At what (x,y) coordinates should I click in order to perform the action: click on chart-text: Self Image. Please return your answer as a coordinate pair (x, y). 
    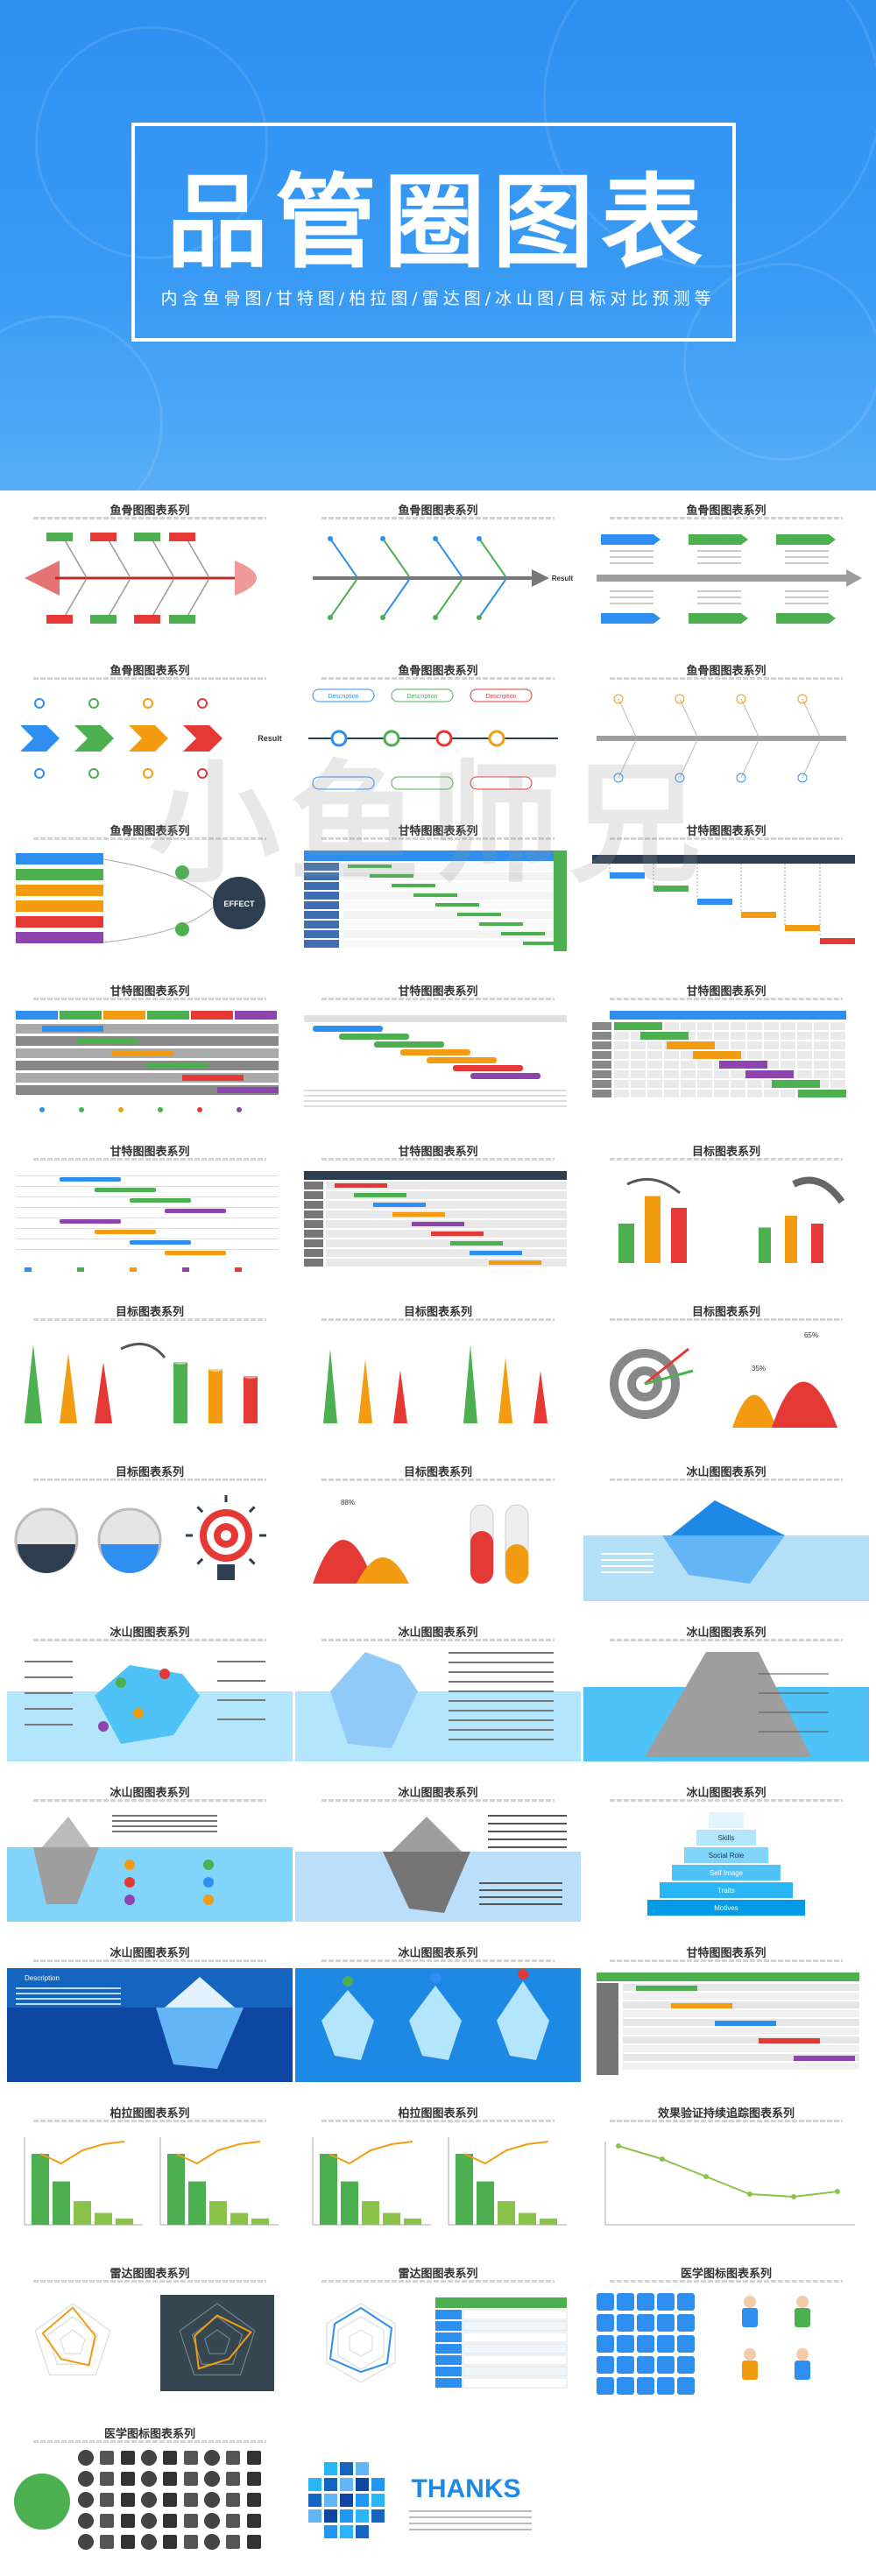
    Looking at the image, I should click on (727, 1873).